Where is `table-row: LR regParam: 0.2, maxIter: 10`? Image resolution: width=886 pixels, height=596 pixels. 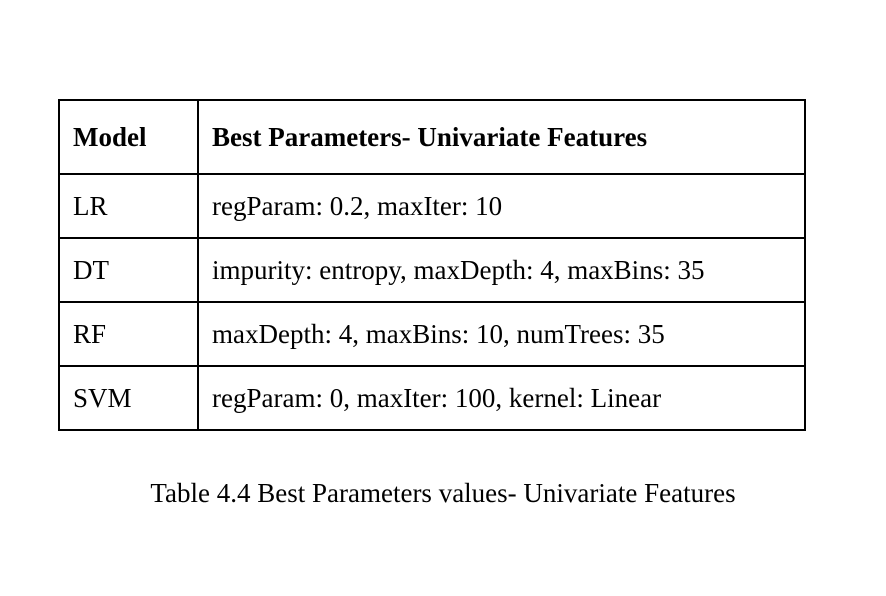
table-row: LR regParam: 0.2, maxIter: 10 is located at coordinates (432, 206).